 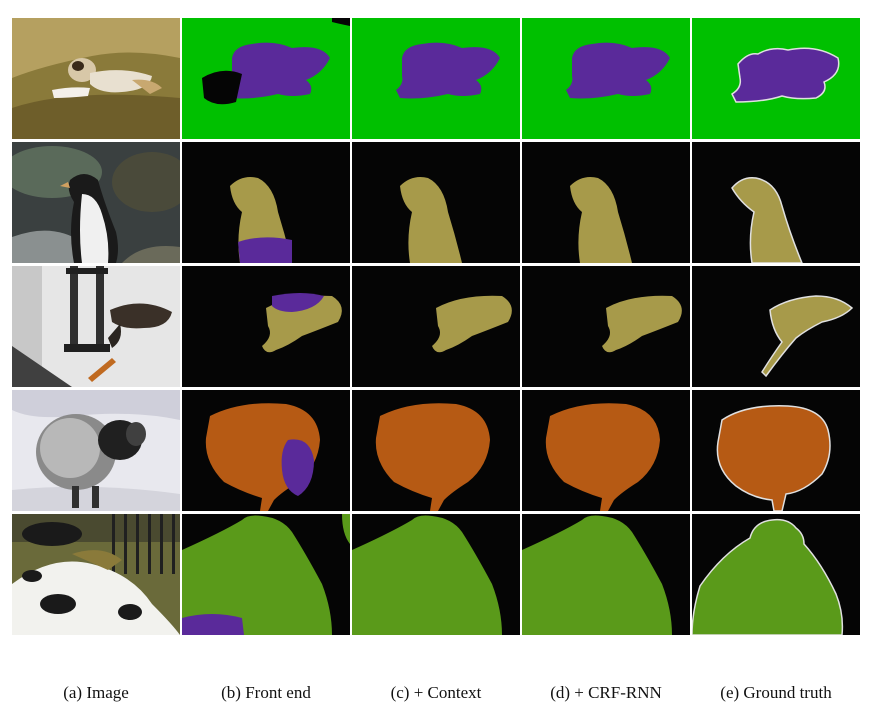 I want to click on cell-bird-feeder-image, so click(x=96, y=326).